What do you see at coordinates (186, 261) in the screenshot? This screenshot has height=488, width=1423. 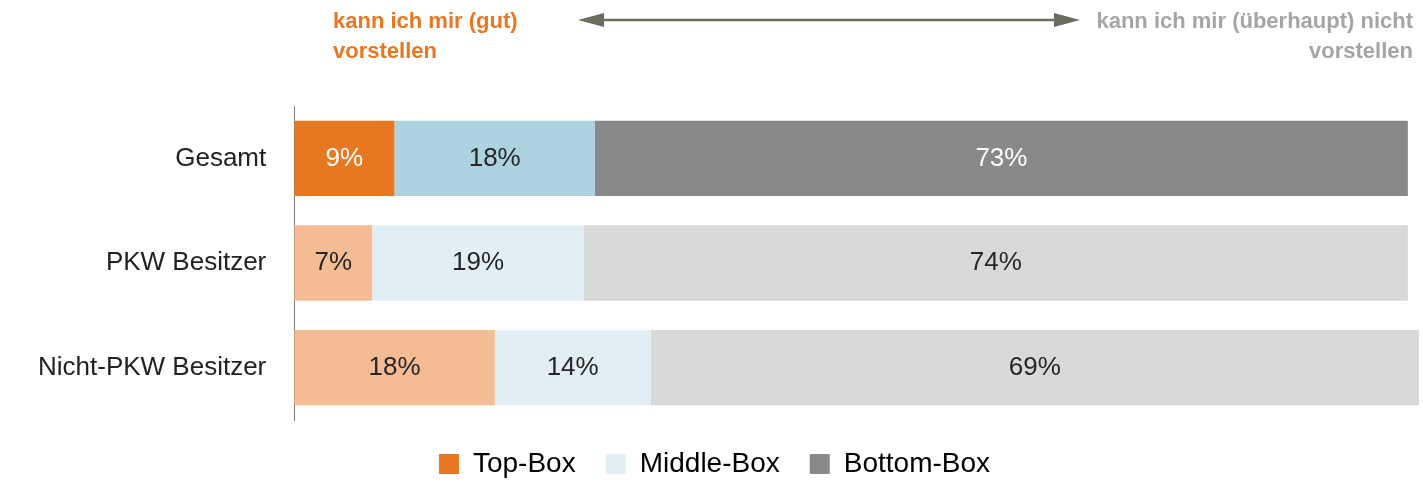 I see `y-tick-label: PKW Besitzer` at bounding box center [186, 261].